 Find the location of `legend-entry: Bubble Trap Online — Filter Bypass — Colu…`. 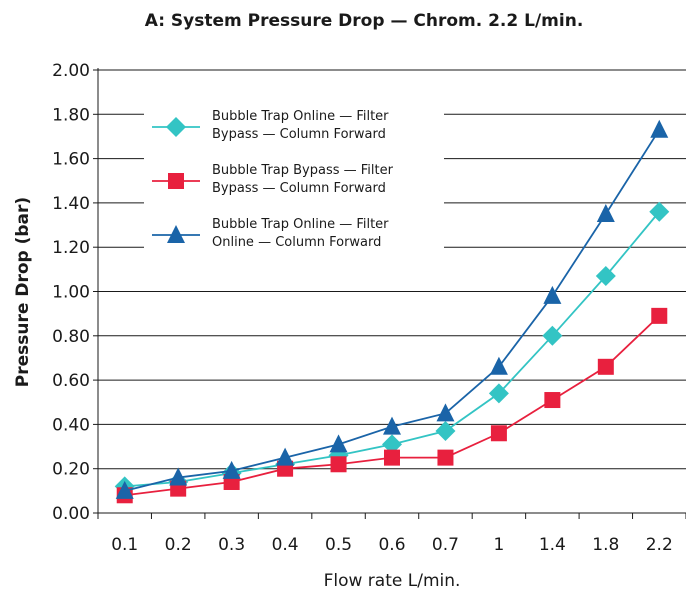

legend-entry: Bubble Trap Online — Filter Bypass — Colu… is located at coordinates (270, 125).